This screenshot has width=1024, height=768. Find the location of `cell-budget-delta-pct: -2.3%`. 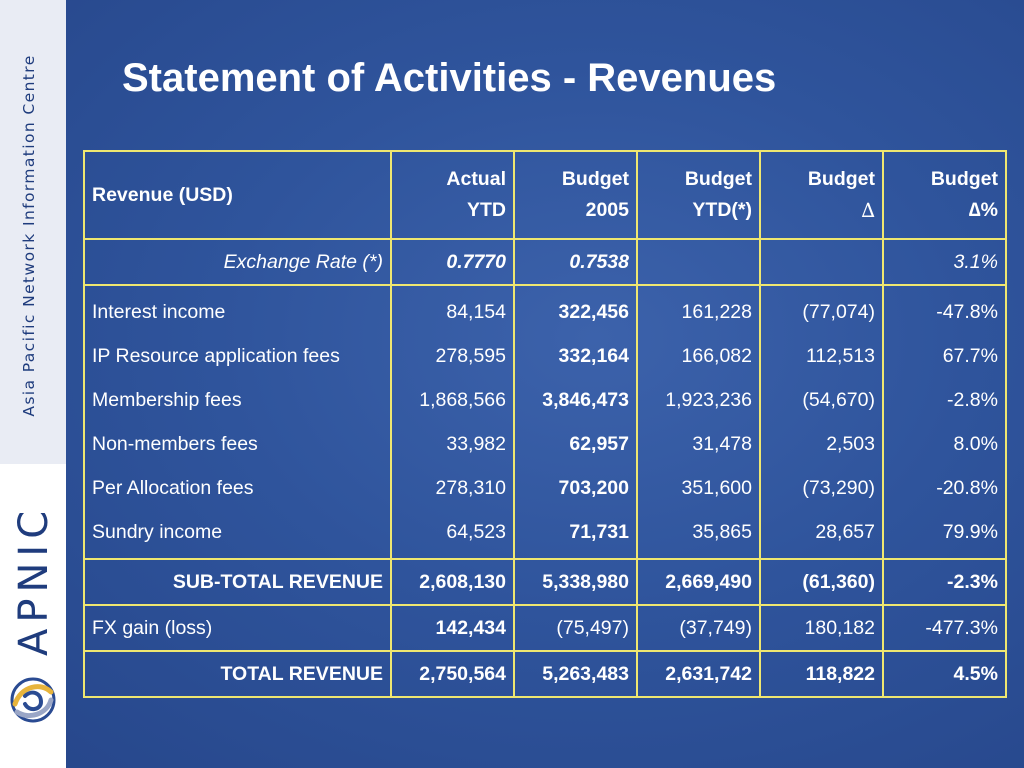

cell-budget-delta-pct: -2.3% is located at coordinates (944, 582).